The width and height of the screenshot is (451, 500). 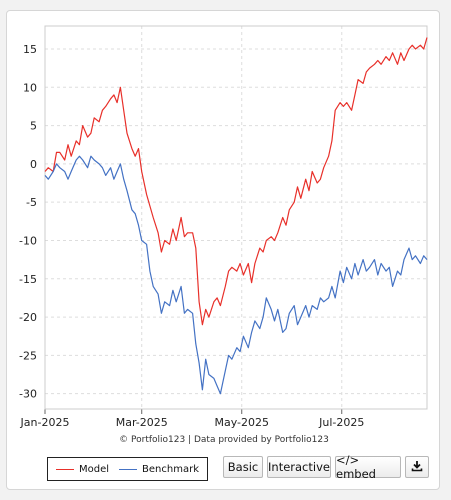 What do you see at coordinates (241, 422) in the screenshot?
I see `x-tick-label: May-2025` at bounding box center [241, 422].